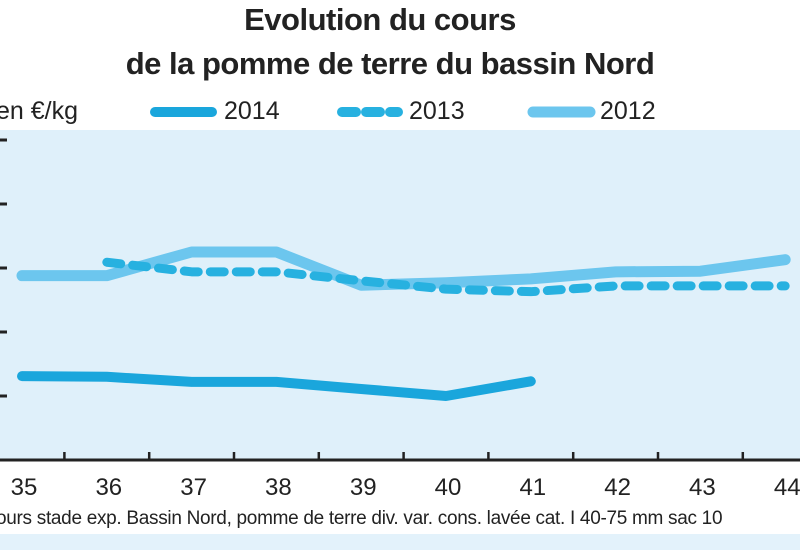 This screenshot has height=550, width=800. I want to click on footer-band, so click(400, 542).